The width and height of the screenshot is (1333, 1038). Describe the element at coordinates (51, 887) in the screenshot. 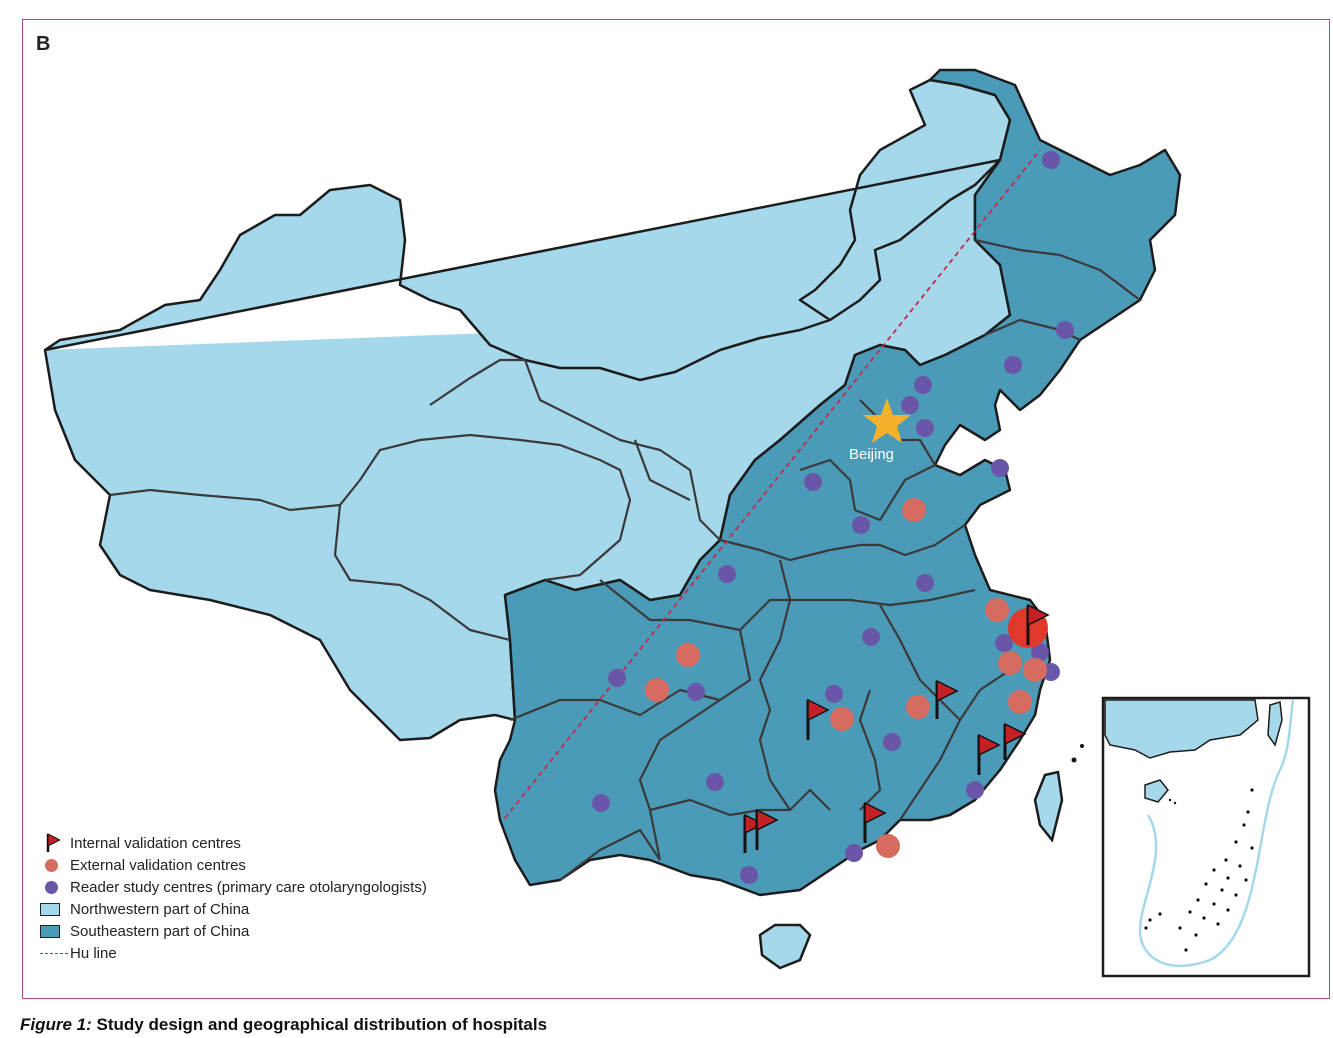

I see `reader-dot-icon` at that location.